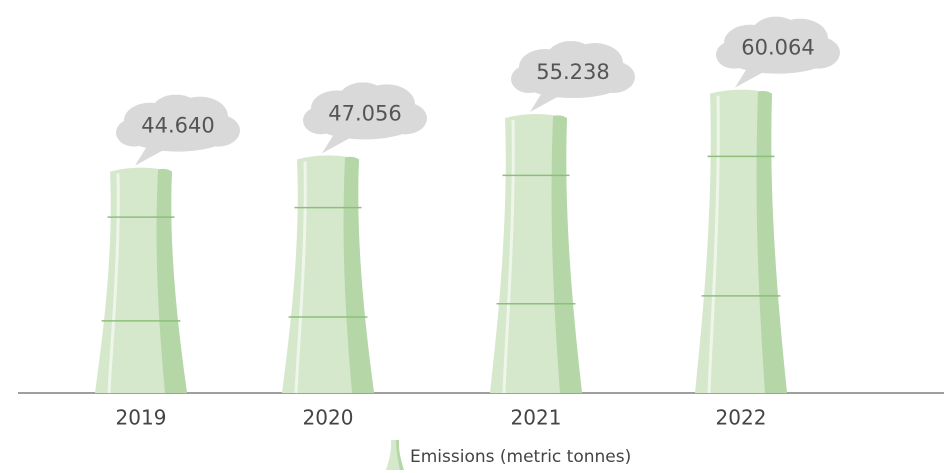 Image resolution: width=944 pixels, height=473 pixels. I want to click on legend: Emissions (metric tonnes), so click(508, 455).